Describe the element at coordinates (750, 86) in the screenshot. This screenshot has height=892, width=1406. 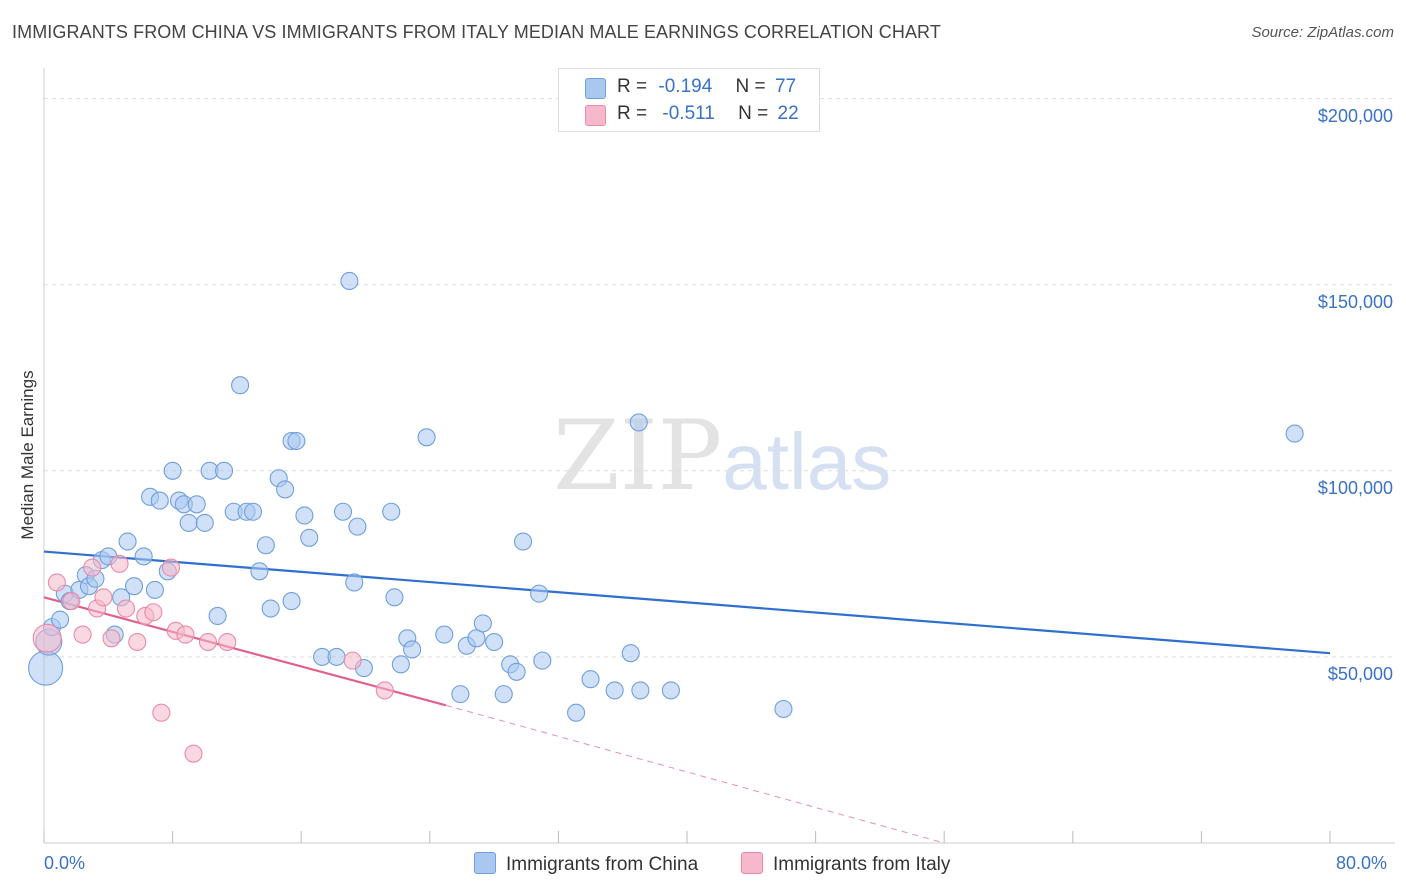
I see `legend-china-n-label: N =` at that location.